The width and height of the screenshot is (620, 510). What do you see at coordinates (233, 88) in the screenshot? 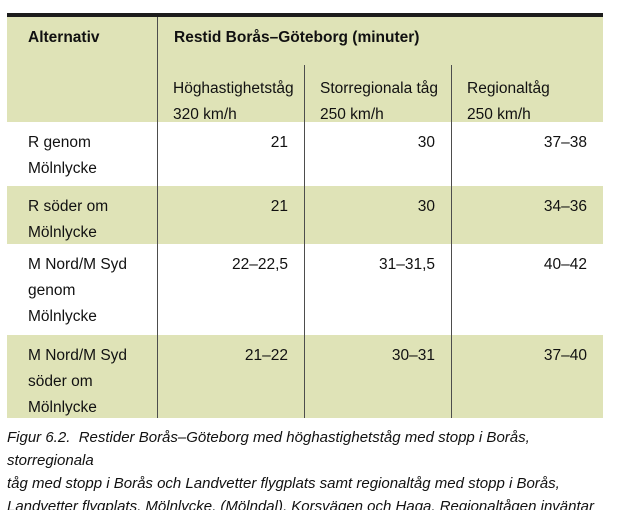
I see `subheader-name: Höghastighetståg` at bounding box center [233, 88].